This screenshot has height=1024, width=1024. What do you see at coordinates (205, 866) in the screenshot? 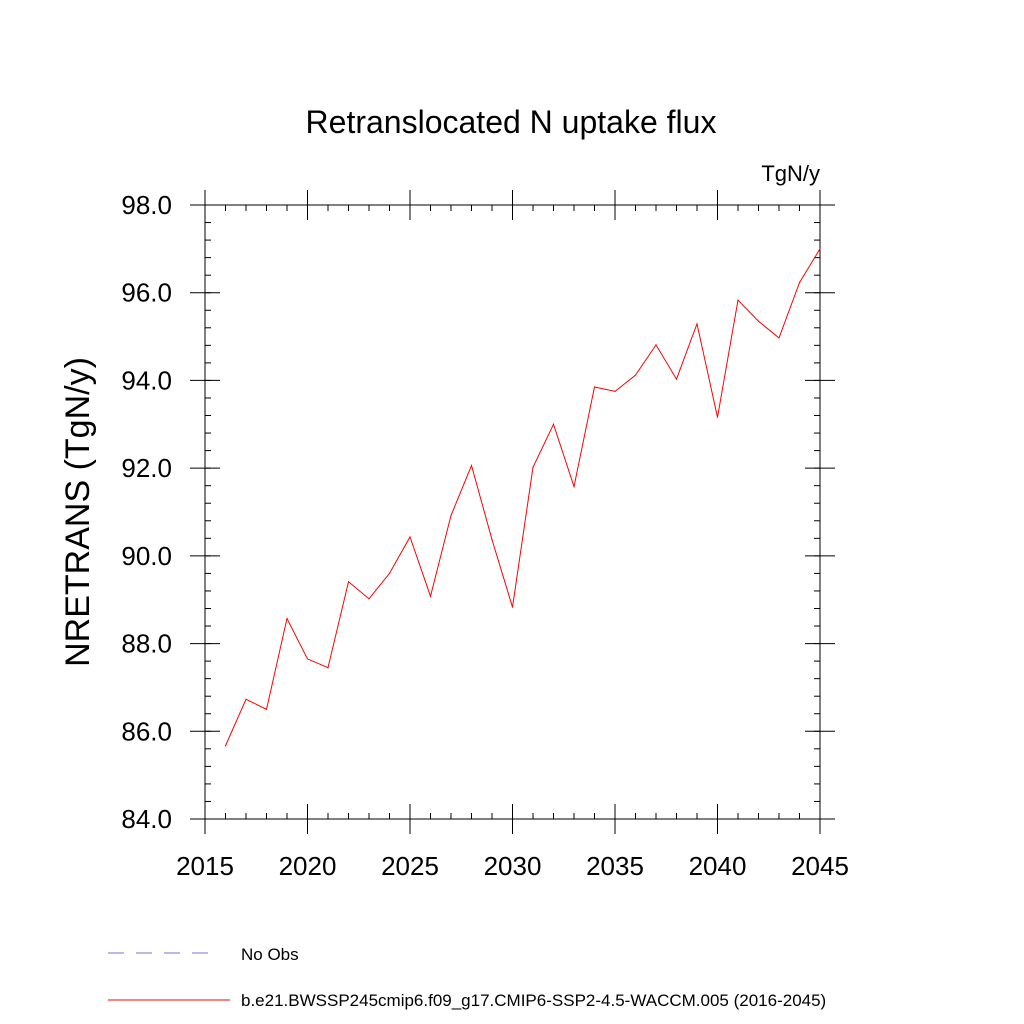
I see `x-tick-label: 2015` at bounding box center [205, 866].